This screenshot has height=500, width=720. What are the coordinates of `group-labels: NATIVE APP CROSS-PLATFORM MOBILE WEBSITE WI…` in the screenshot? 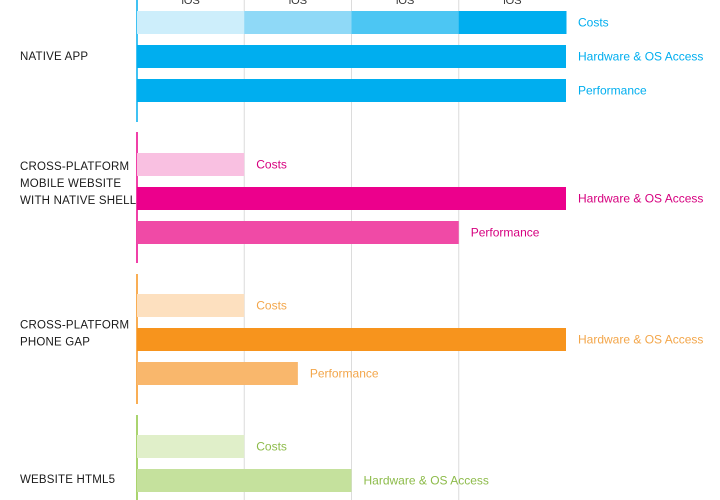 It's located at (78, 268).